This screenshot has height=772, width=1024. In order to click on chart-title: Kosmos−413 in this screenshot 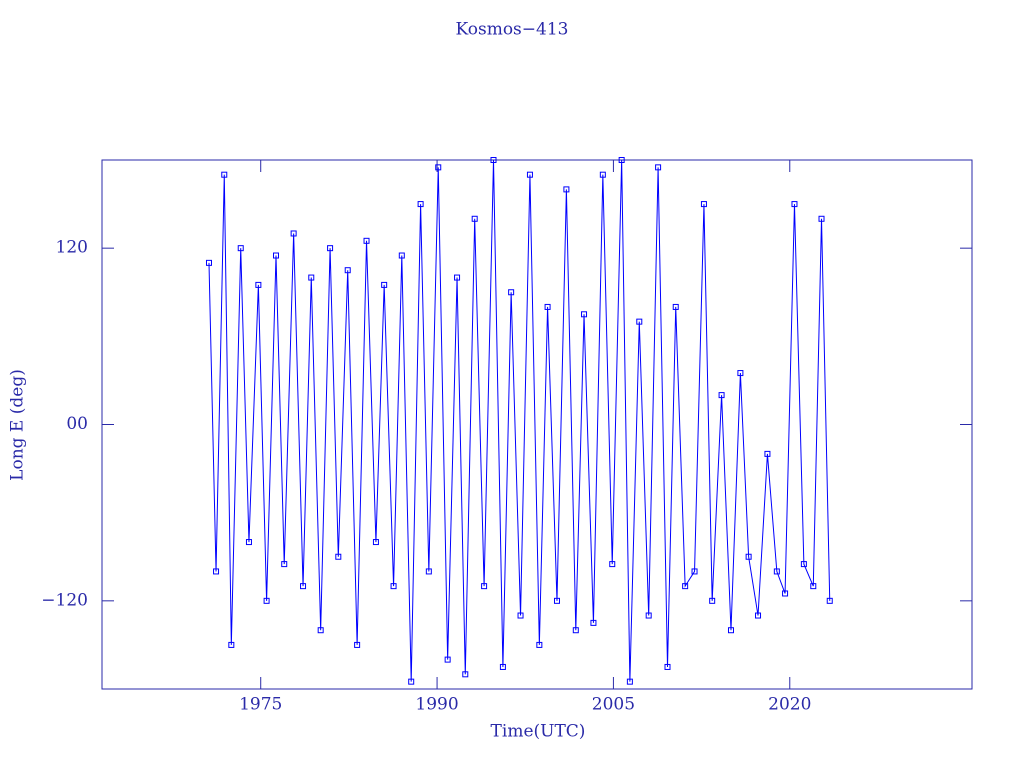, I will do `click(512, 30)`.